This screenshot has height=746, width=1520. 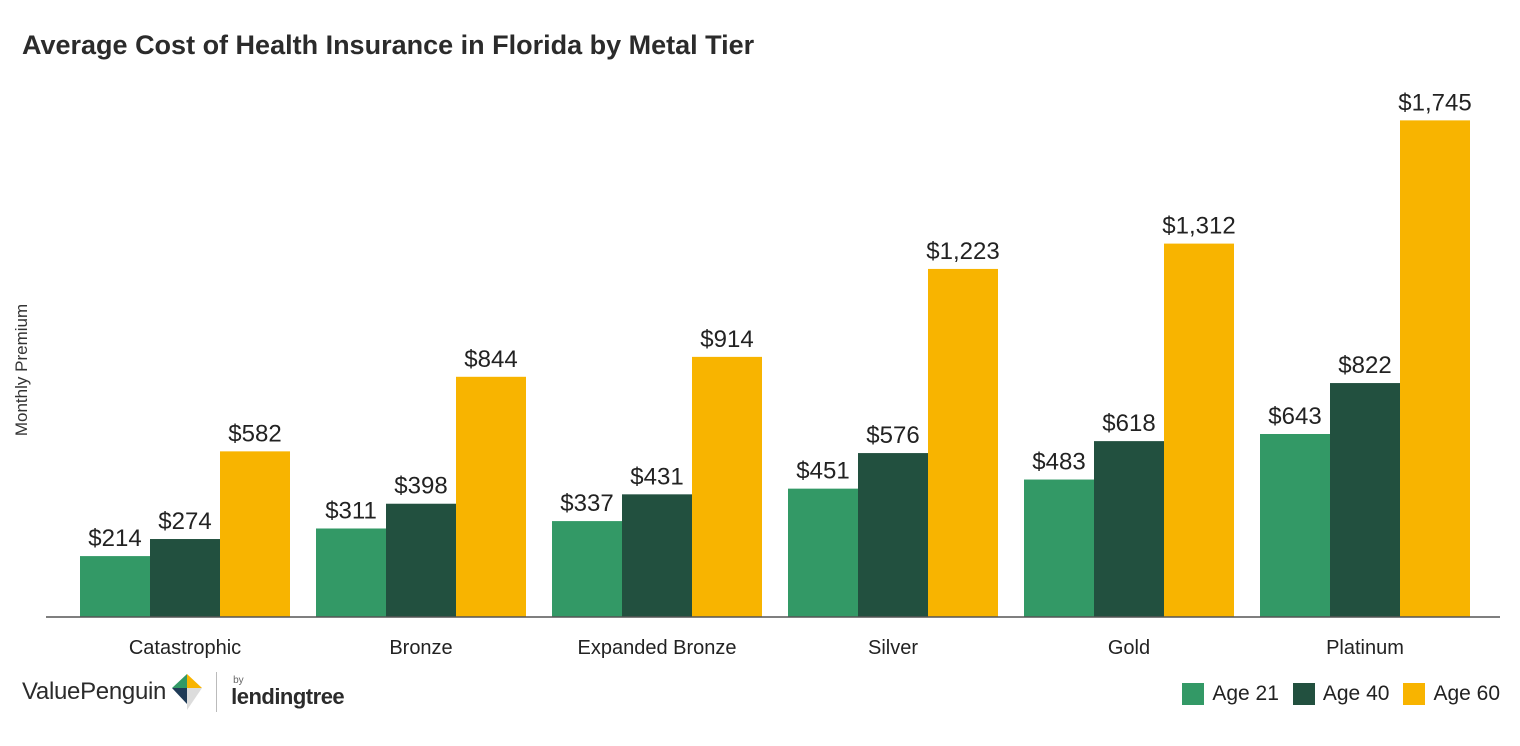 What do you see at coordinates (656, 648) in the screenshot?
I see `x-tick-label: Expanded Bronze` at bounding box center [656, 648].